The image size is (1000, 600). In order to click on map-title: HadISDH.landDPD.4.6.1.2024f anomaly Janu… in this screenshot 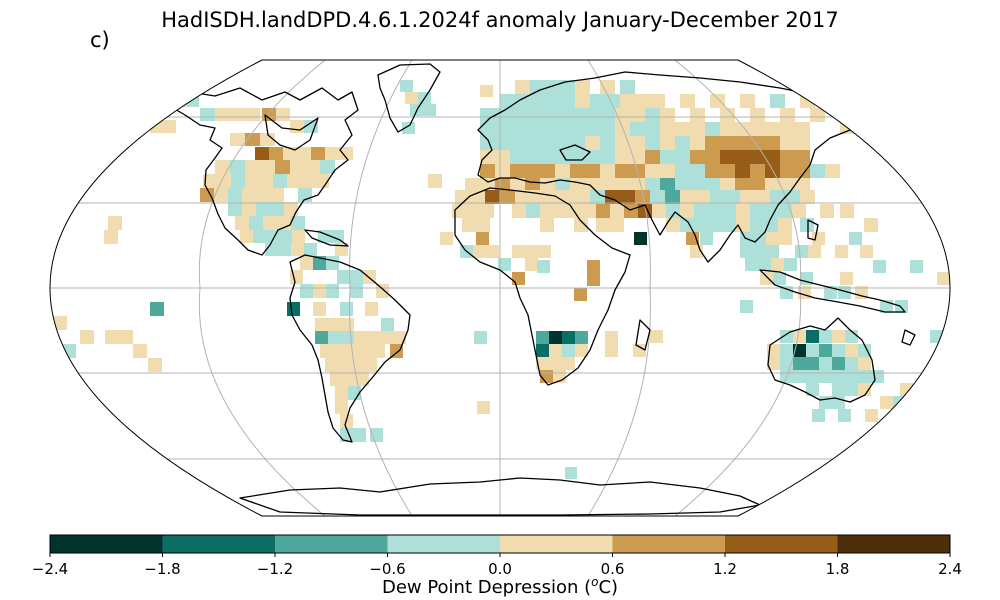, I will do `click(500, 20)`.